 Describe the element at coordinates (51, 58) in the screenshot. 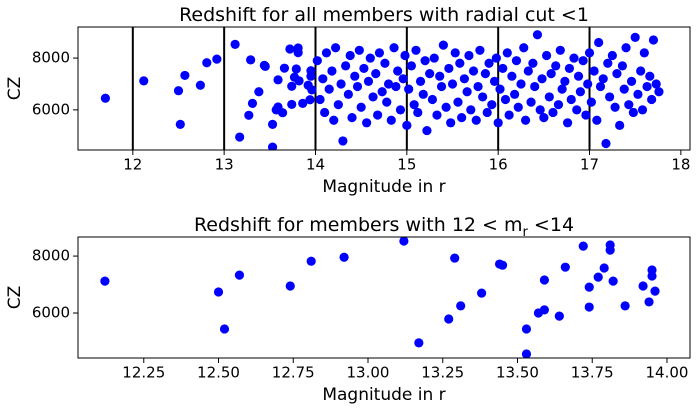

I see `y-tick-label: 8000` at that location.